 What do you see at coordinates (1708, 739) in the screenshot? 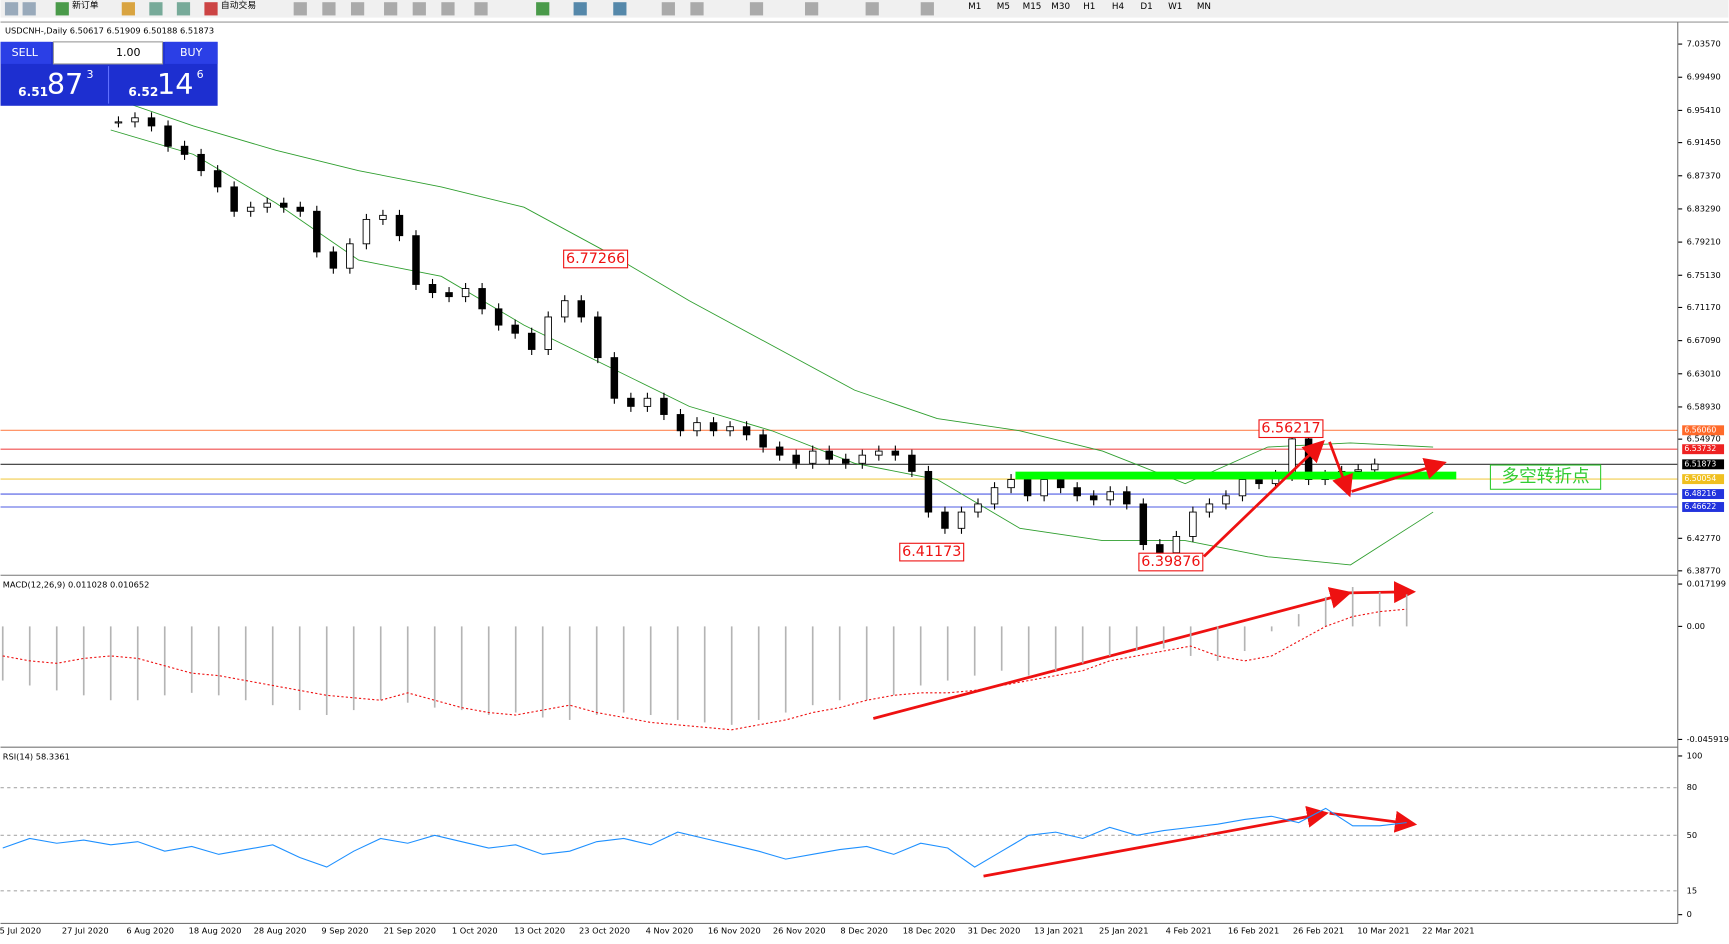
I see `y-tick-label: -0.045919` at bounding box center [1708, 739].